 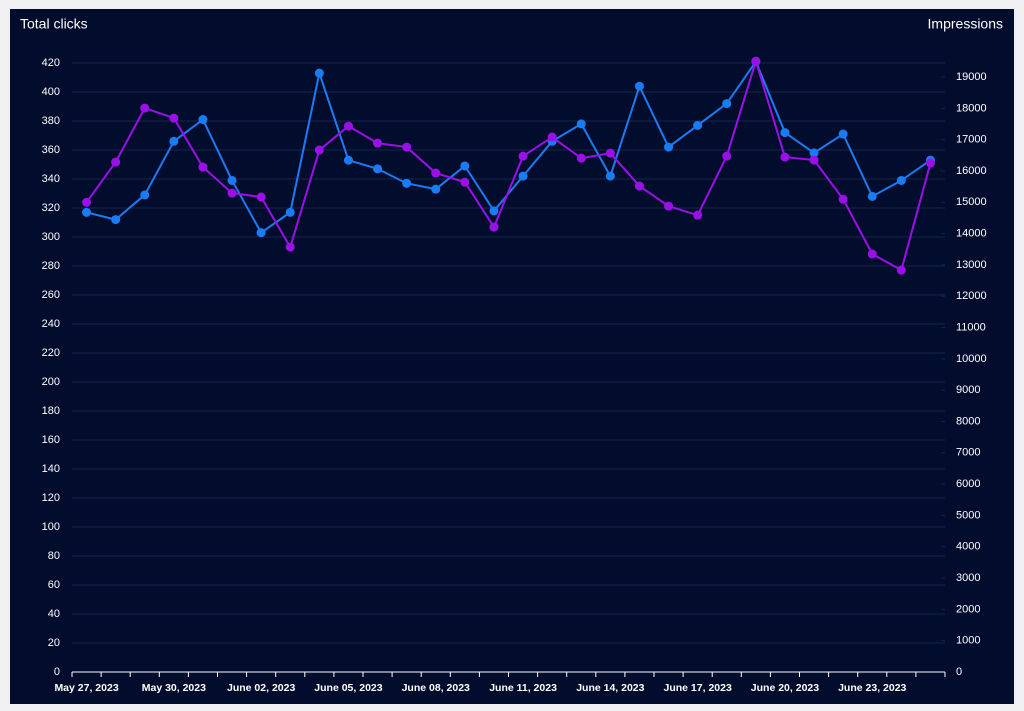 I want to click on y2-tick-label: 11000, so click(x=971, y=327).